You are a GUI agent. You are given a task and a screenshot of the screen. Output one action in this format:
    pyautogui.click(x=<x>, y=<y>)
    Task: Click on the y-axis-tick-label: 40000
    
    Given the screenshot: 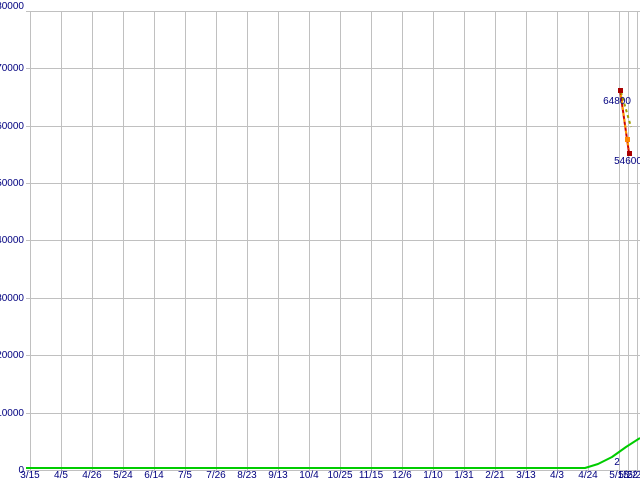 What is the action you would take?
    pyautogui.click(x=12, y=240)
    